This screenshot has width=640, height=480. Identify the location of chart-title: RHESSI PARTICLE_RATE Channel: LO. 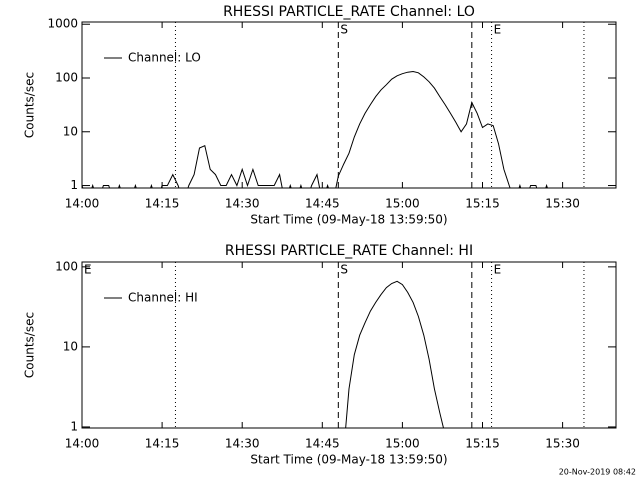
(349, 12).